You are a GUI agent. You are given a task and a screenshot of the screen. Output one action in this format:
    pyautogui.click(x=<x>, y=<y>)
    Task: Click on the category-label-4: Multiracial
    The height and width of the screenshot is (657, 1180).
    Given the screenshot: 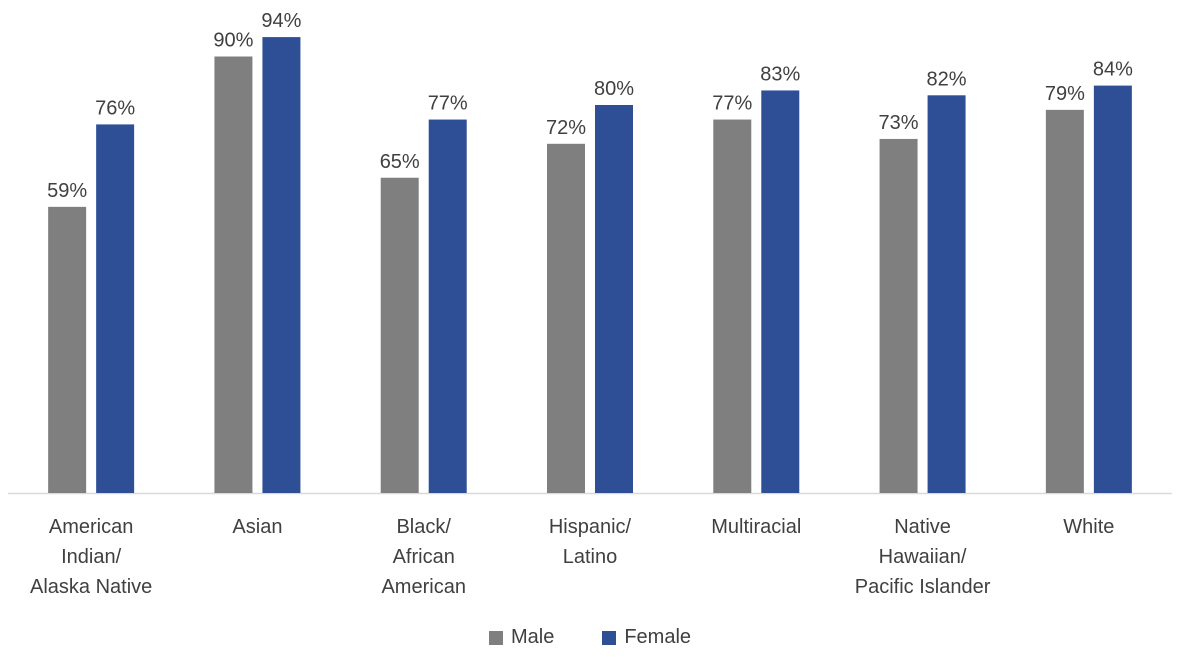 What is the action you would take?
    pyautogui.click(x=756, y=527)
    